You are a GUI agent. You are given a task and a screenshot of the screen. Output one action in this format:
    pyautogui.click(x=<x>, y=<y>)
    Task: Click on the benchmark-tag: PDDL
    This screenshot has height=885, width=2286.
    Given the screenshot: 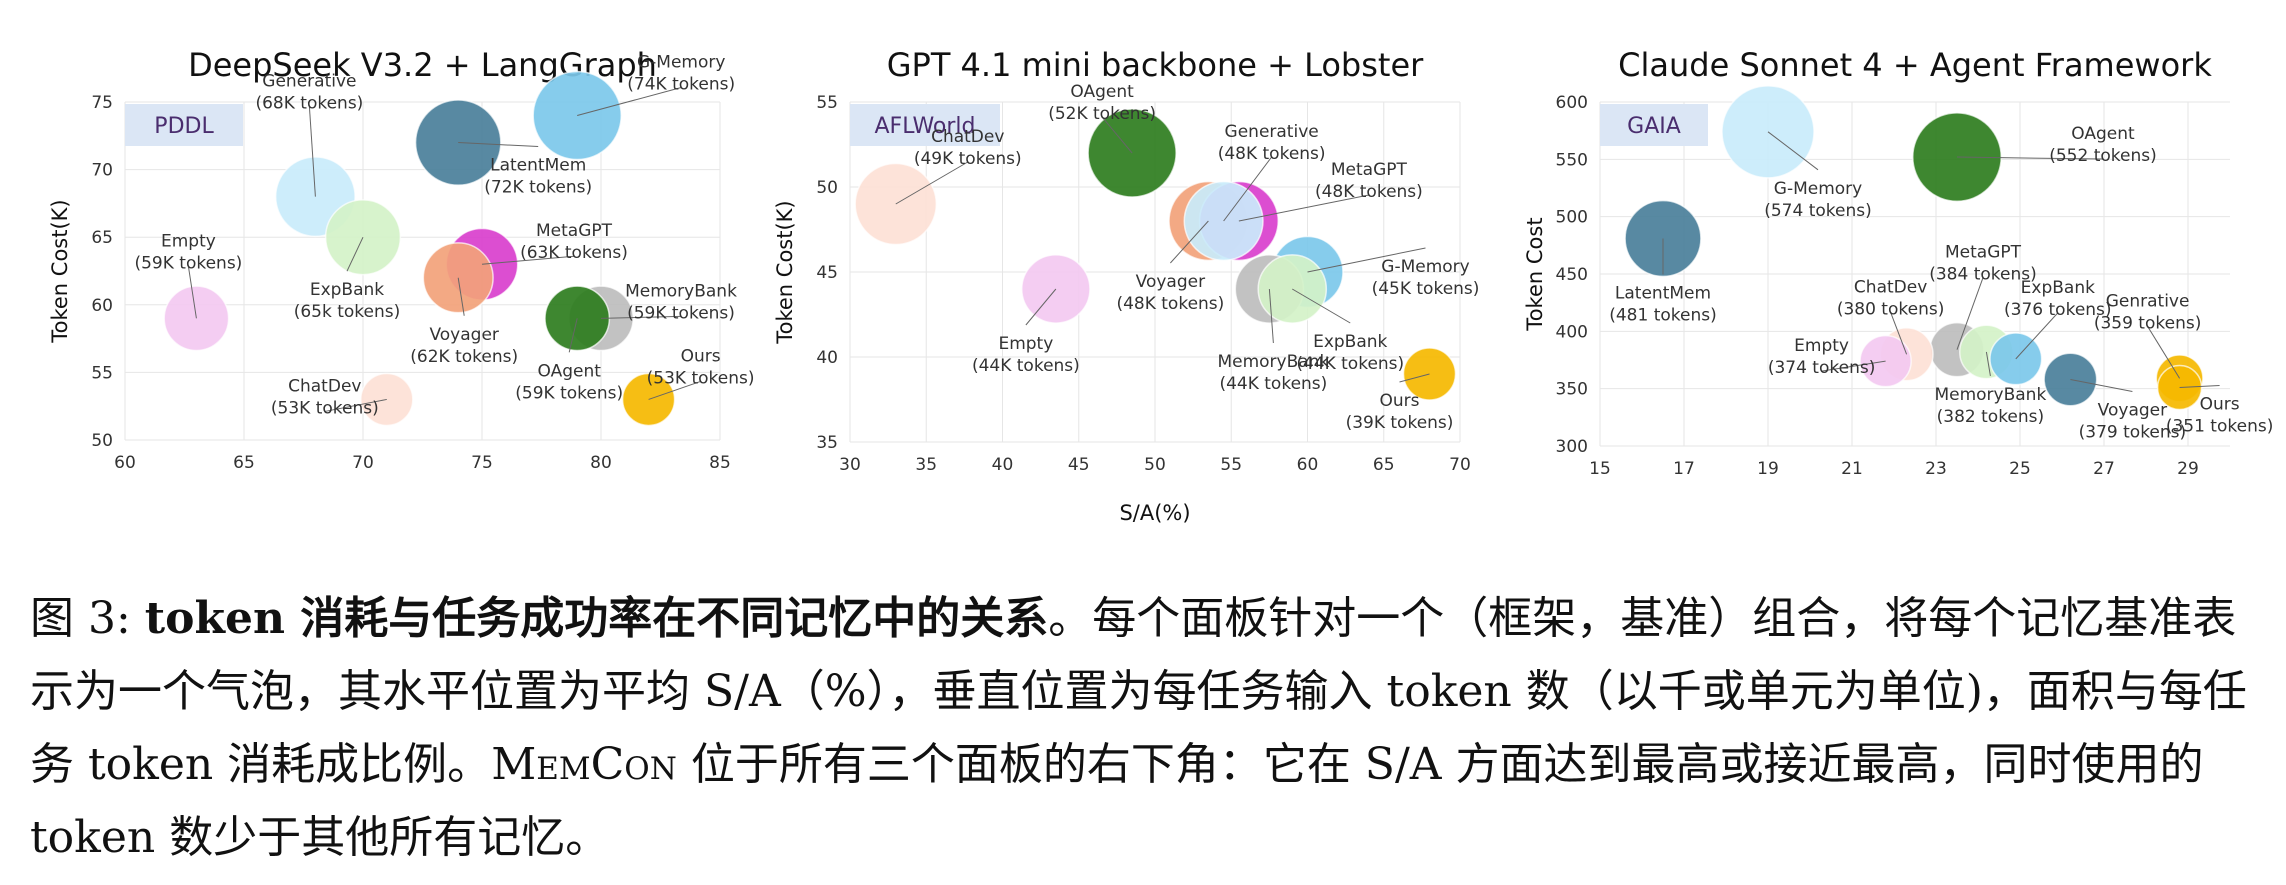 What is the action you would take?
    pyautogui.click(x=184, y=126)
    